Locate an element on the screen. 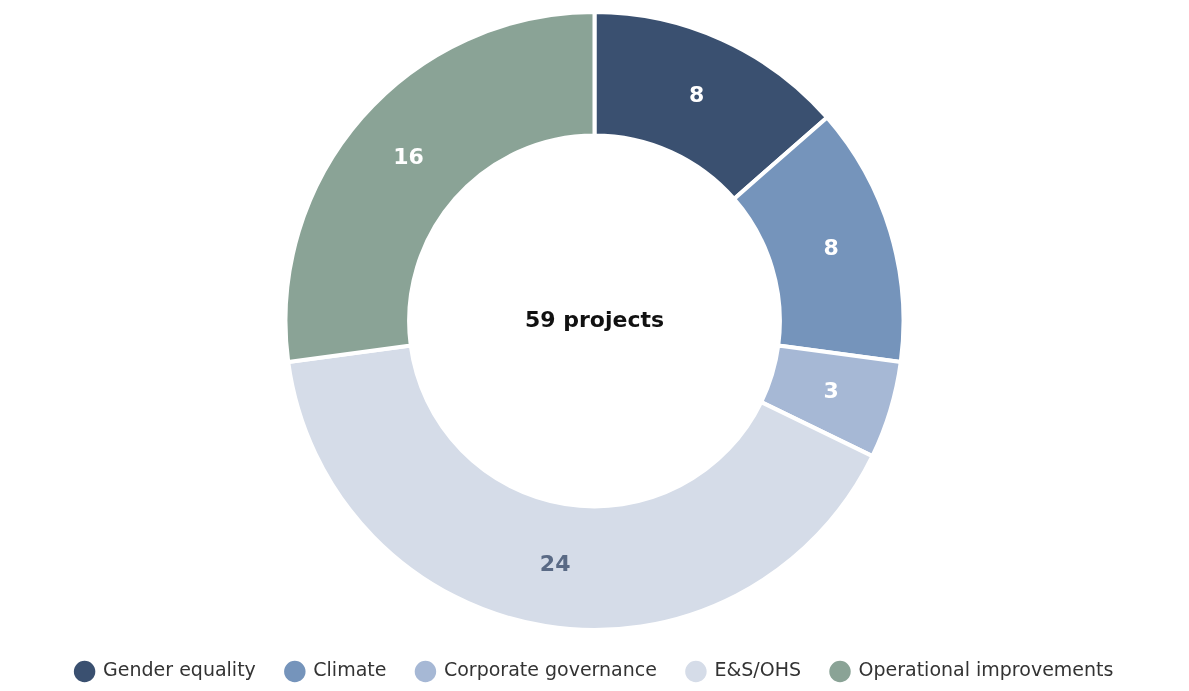 Image resolution: width=1189 pixels, height=691 pixels. text: 59 projects is located at coordinates (594, 319).